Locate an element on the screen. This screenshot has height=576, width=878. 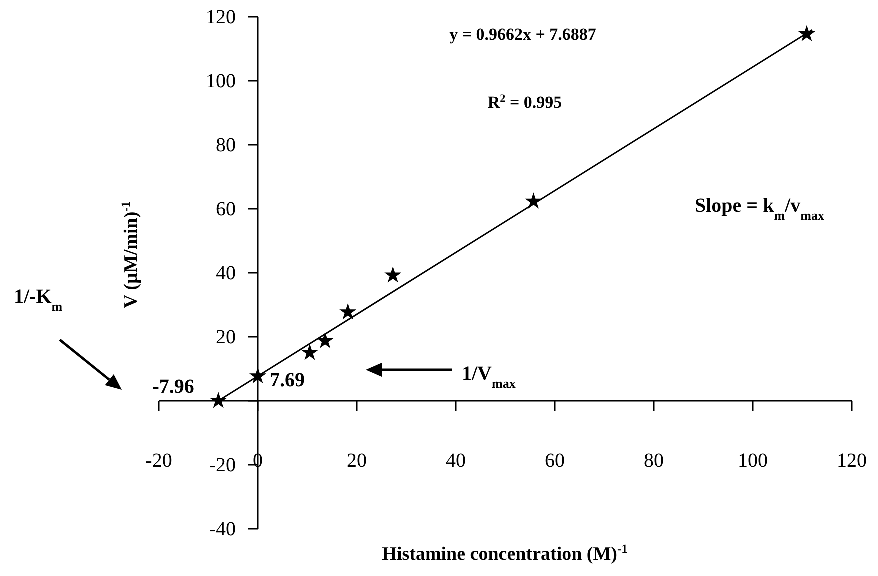
y-tick-label: 60 is located at coordinates (226, 209).